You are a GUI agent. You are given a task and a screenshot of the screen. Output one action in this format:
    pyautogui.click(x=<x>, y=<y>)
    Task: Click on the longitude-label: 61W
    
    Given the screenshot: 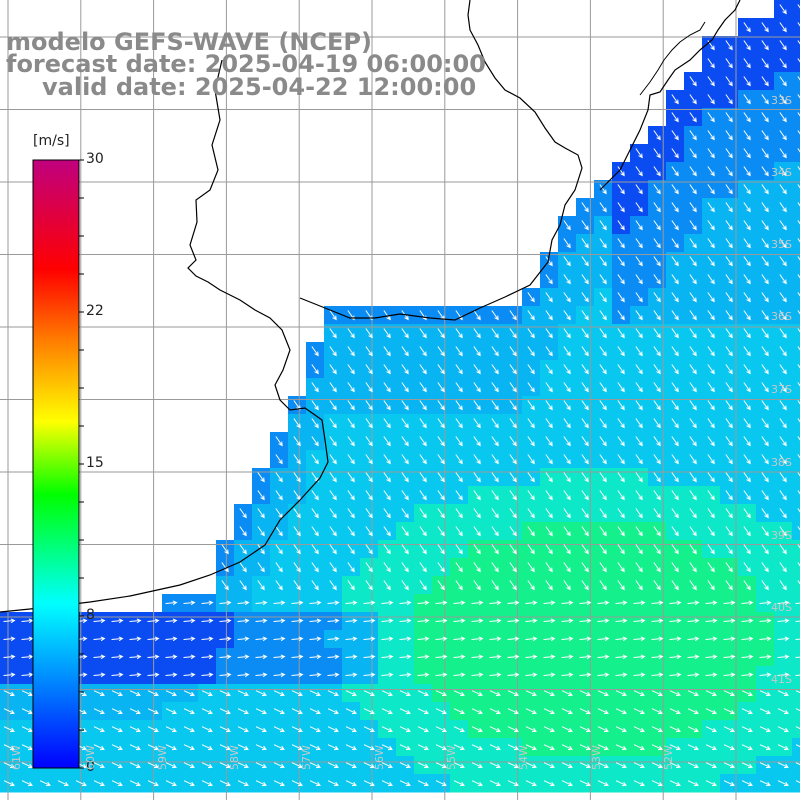 What is the action you would take?
    pyautogui.click(x=16, y=757)
    